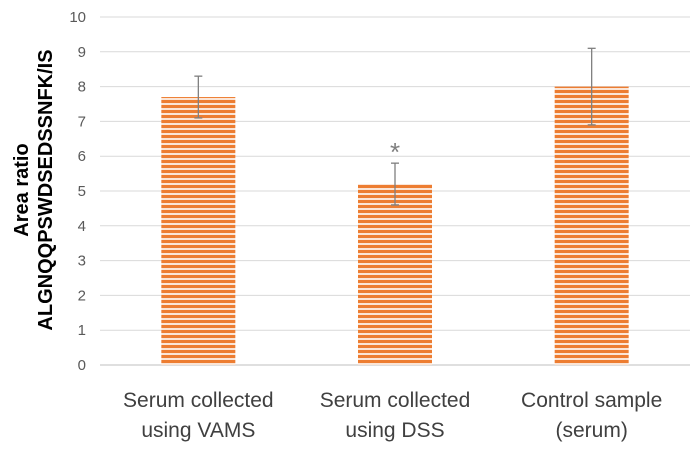 The width and height of the screenshot is (699, 458). I want to click on significance-annotations: *, so click(395, 152).